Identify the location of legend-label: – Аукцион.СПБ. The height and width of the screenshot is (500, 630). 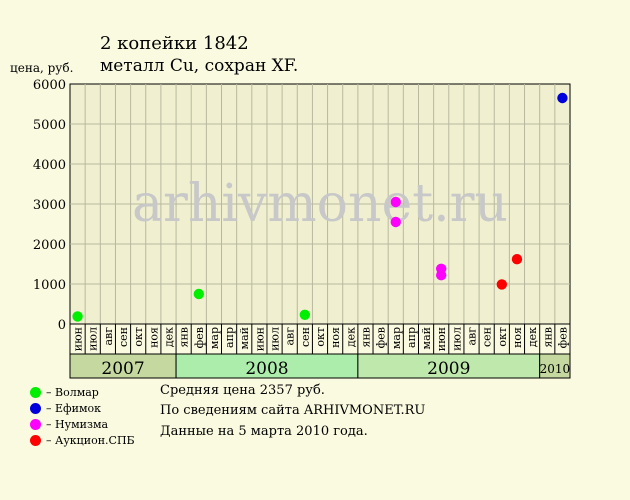
(90, 440).